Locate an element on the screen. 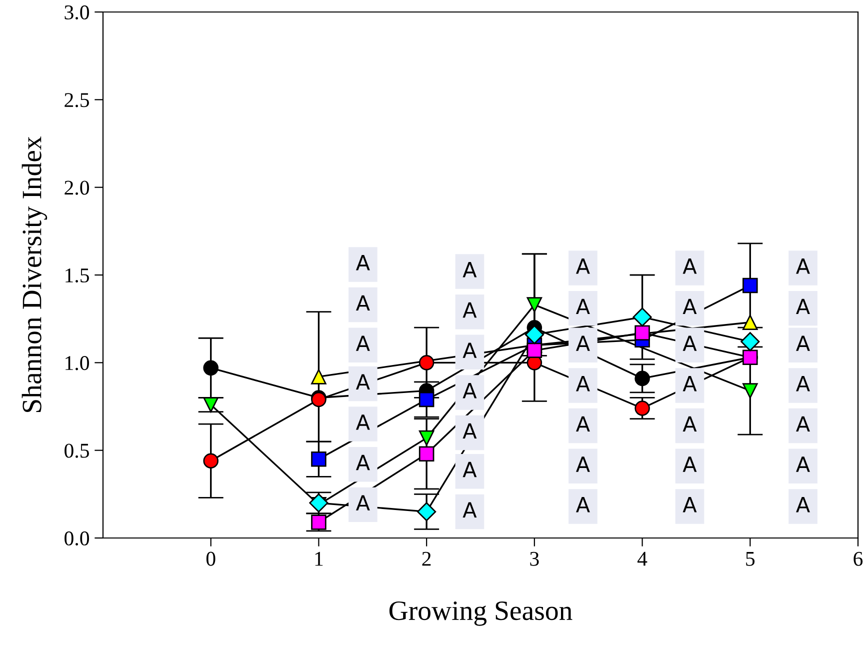 The width and height of the screenshot is (868, 646). x-tick-label: 2 is located at coordinates (426, 559).